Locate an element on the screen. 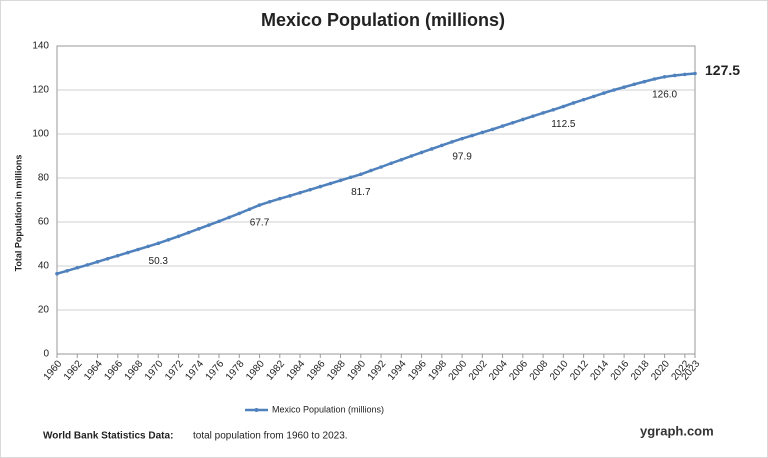 The height and width of the screenshot is (458, 768). y-tick-label: 140 is located at coordinates (40, 46).